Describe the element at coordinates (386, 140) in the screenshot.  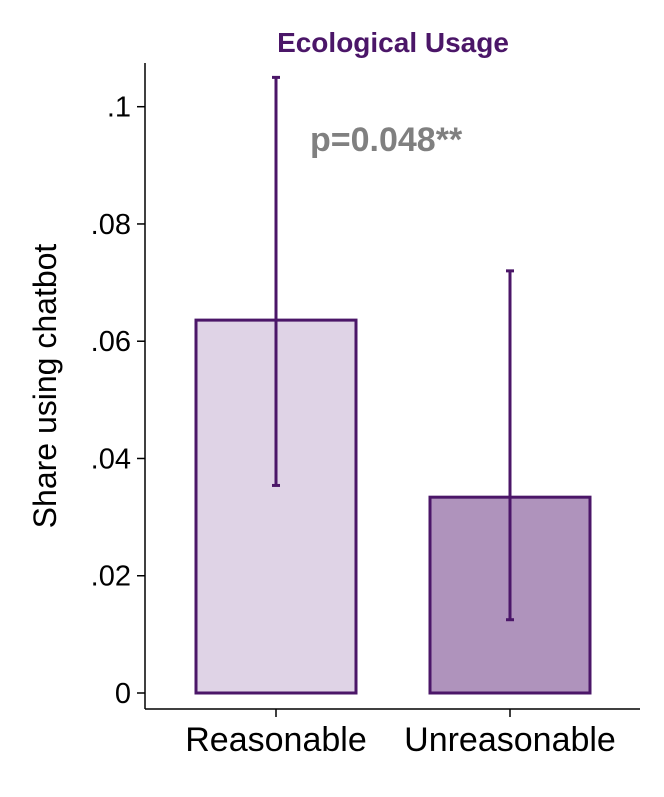
I see `p-value-annotation: p=0.048**` at that location.